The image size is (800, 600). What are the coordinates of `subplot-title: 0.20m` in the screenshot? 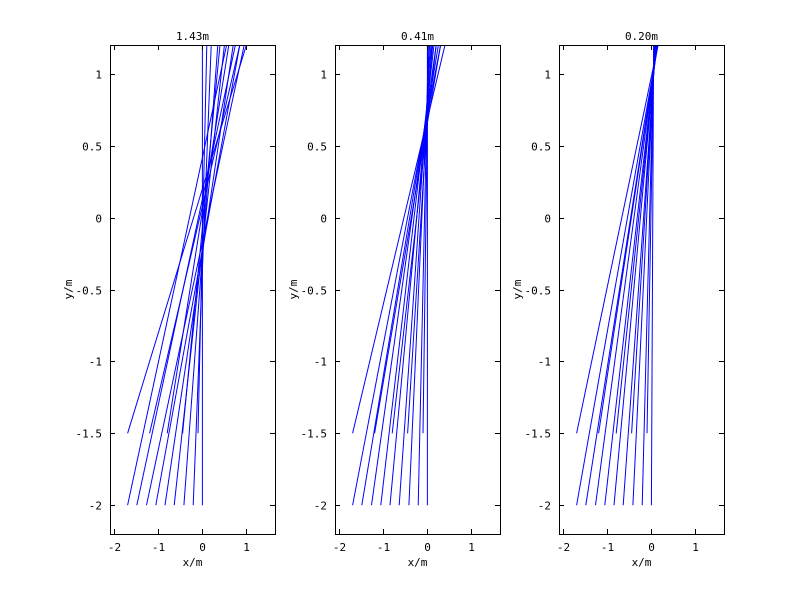 It's located at (641, 36).